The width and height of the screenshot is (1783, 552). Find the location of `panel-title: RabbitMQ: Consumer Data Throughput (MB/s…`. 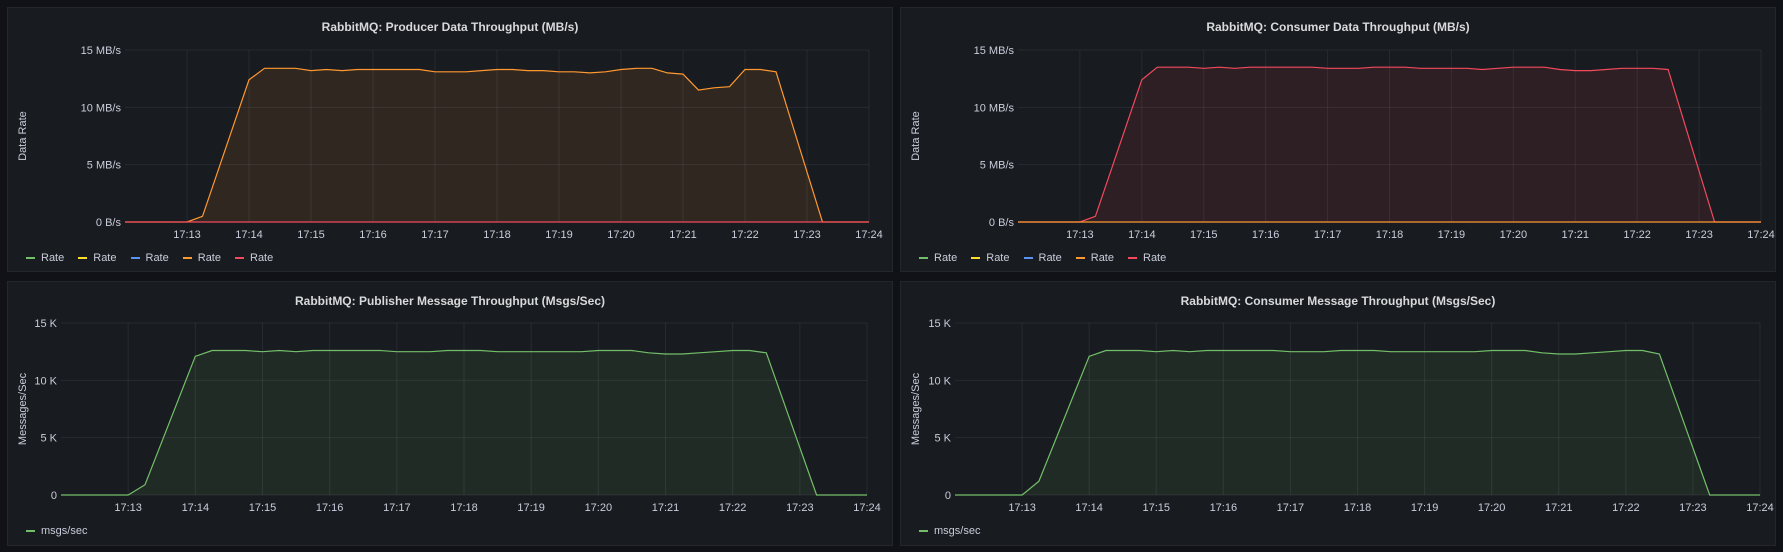

panel-title: RabbitMQ: Consumer Data Throughput (MB/s… is located at coordinates (1338, 27).